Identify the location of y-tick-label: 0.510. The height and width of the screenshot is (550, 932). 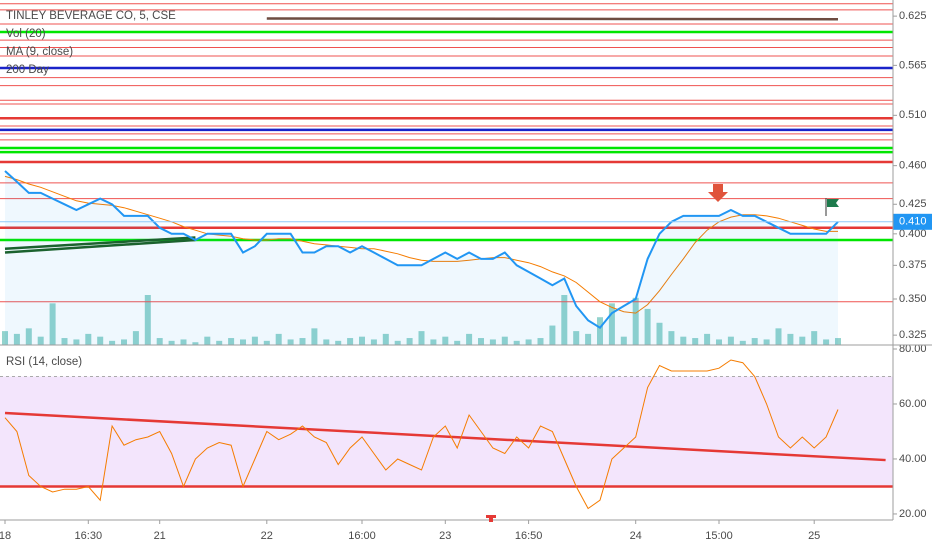
(913, 115).